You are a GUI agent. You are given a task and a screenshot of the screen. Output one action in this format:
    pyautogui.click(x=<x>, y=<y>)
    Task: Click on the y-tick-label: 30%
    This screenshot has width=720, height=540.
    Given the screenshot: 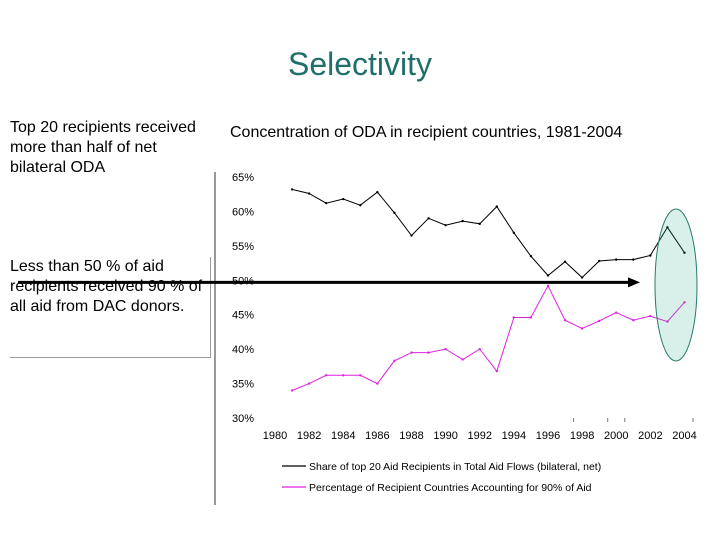 What is the action you would take?
    pyautogui.click(x=243, y=419)
    